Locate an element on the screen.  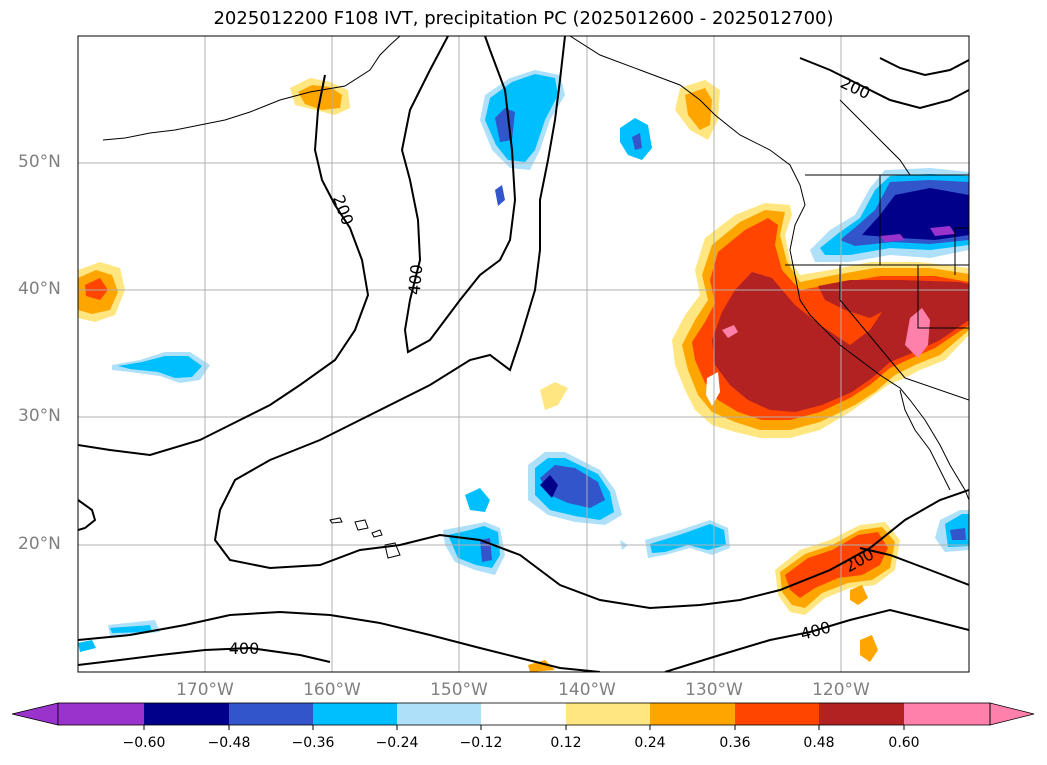
colorbar is located at coordinates (523, 716).